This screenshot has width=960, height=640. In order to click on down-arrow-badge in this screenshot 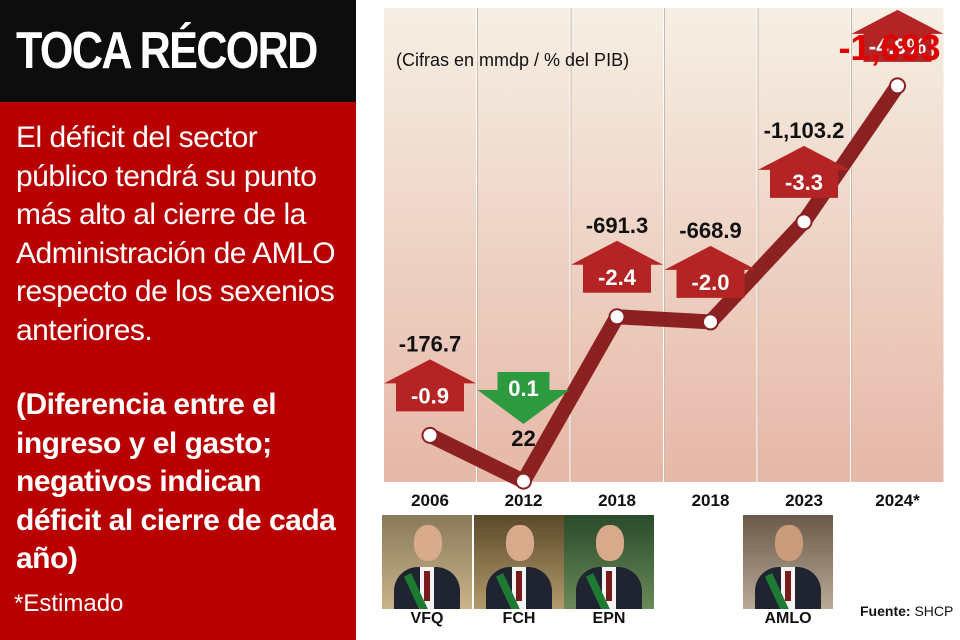, I will do `click(523, 398)`.